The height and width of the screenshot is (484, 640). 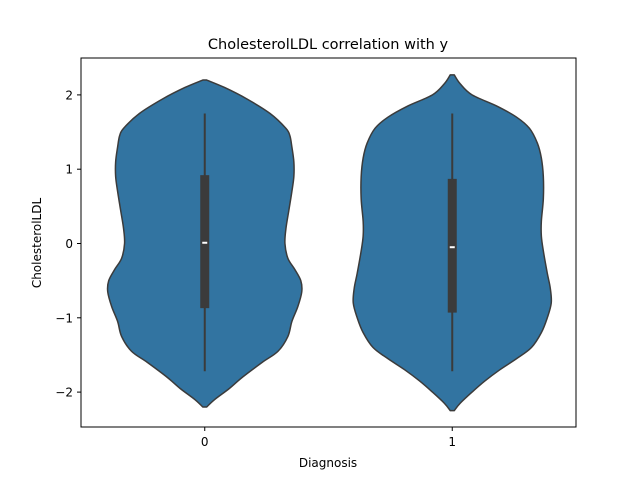 I want to click on y-axis-label: CholesterolLDL, so click(x=37, y=243).